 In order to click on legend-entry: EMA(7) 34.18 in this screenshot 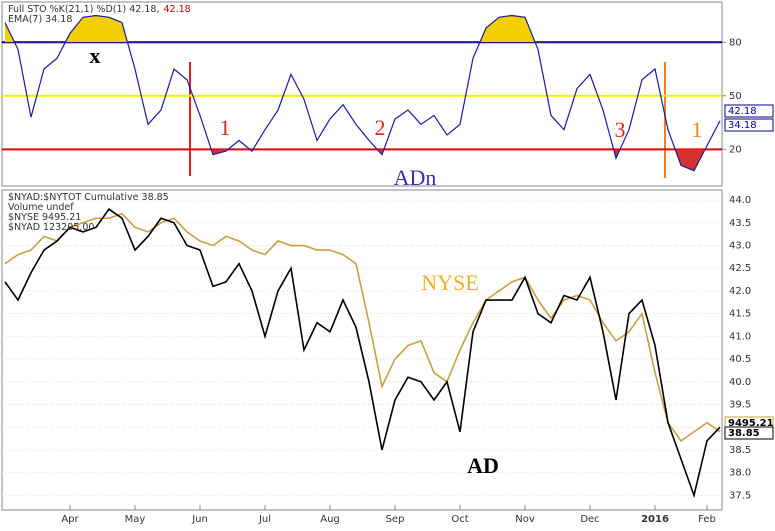, I will do `click(40, 19)`.